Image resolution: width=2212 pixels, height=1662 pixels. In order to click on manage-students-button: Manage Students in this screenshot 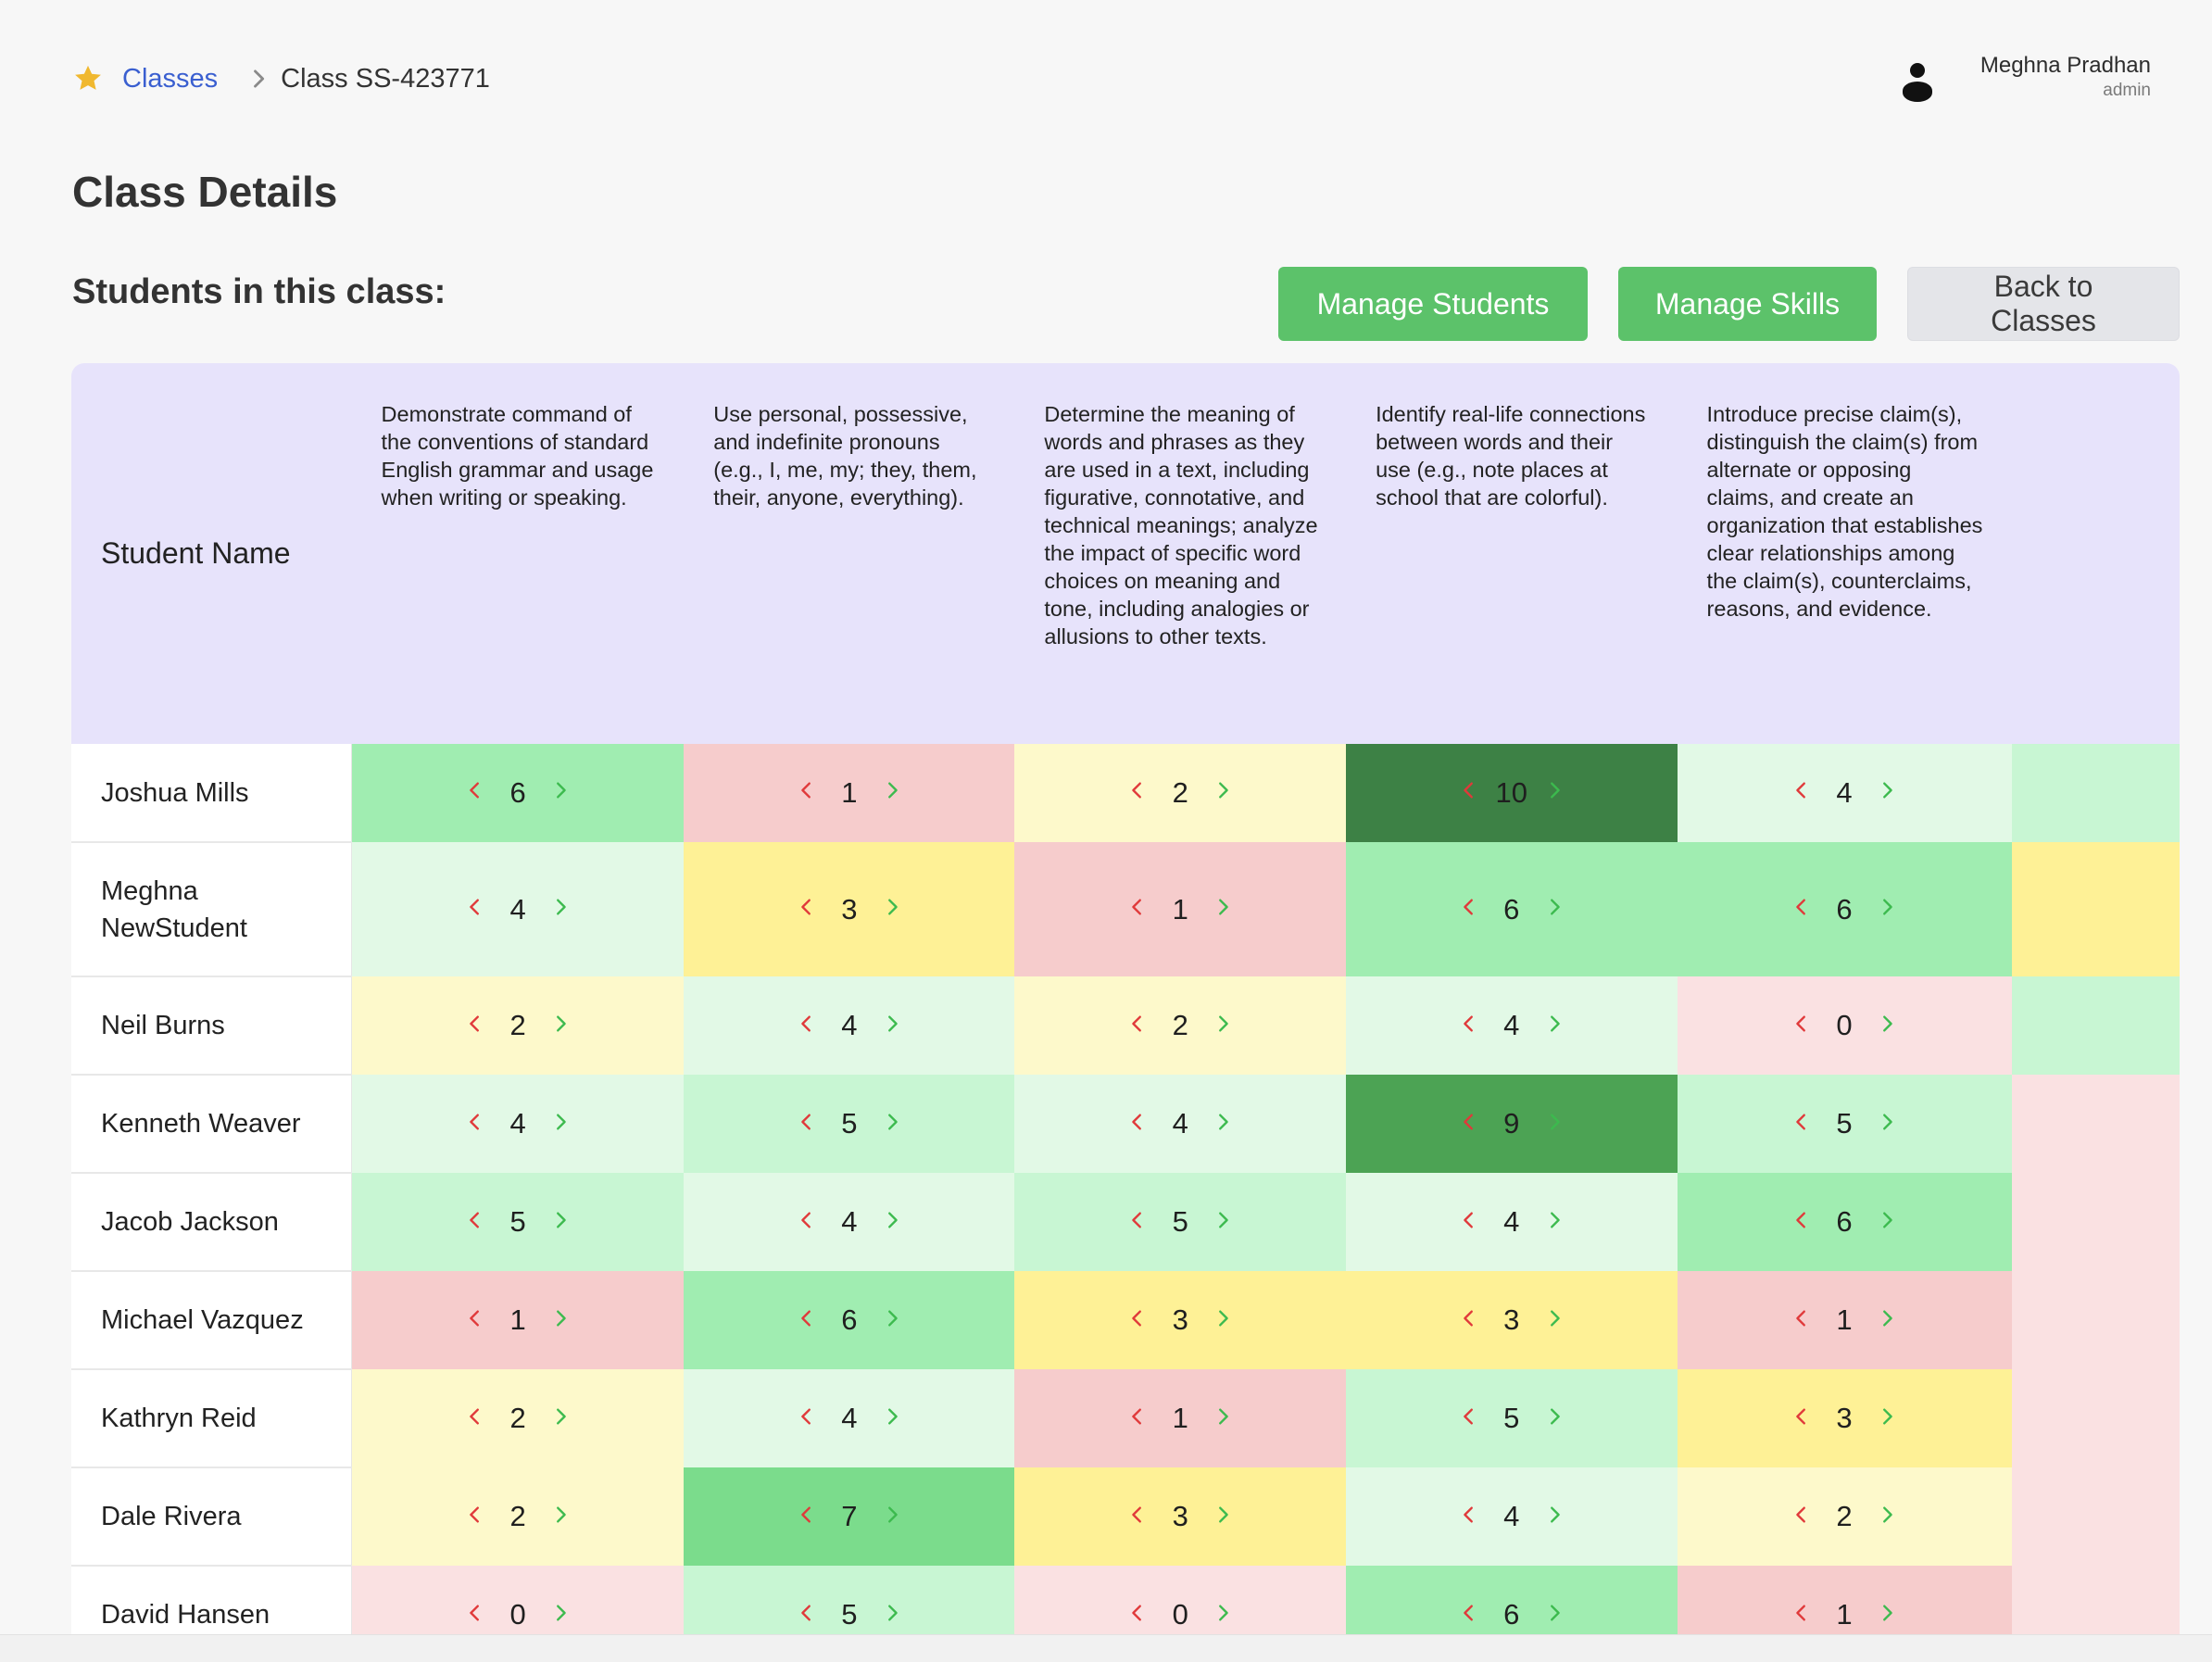, I will do `click(1433, 304)`.